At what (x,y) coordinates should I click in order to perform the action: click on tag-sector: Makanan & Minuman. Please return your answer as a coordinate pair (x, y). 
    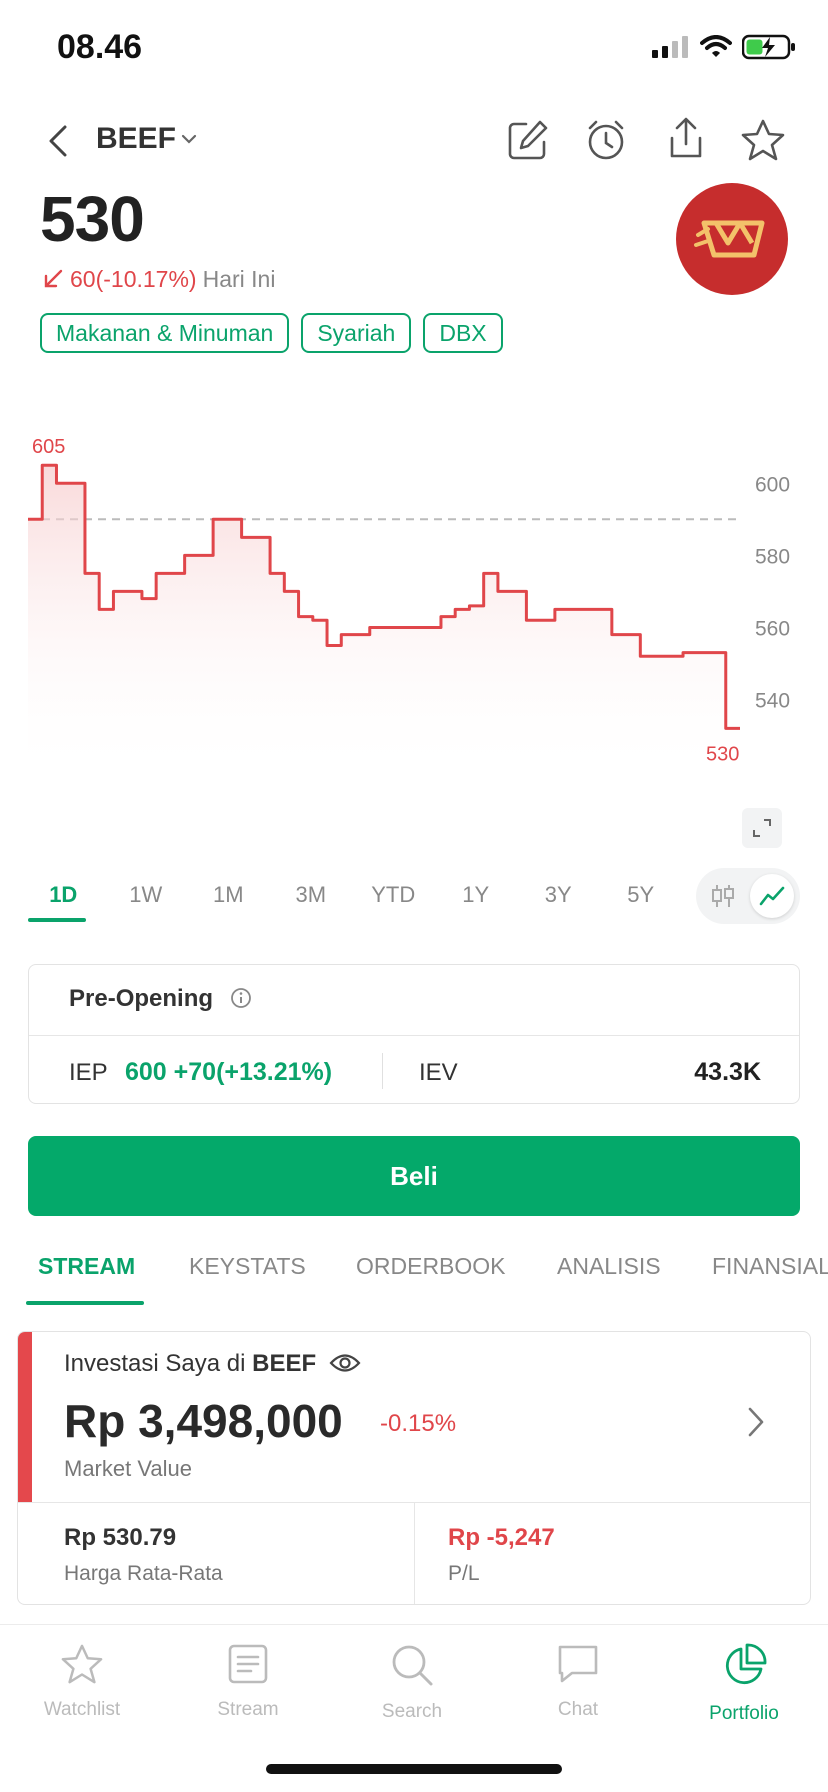
    Looking at the image, I should click on (165, 333).